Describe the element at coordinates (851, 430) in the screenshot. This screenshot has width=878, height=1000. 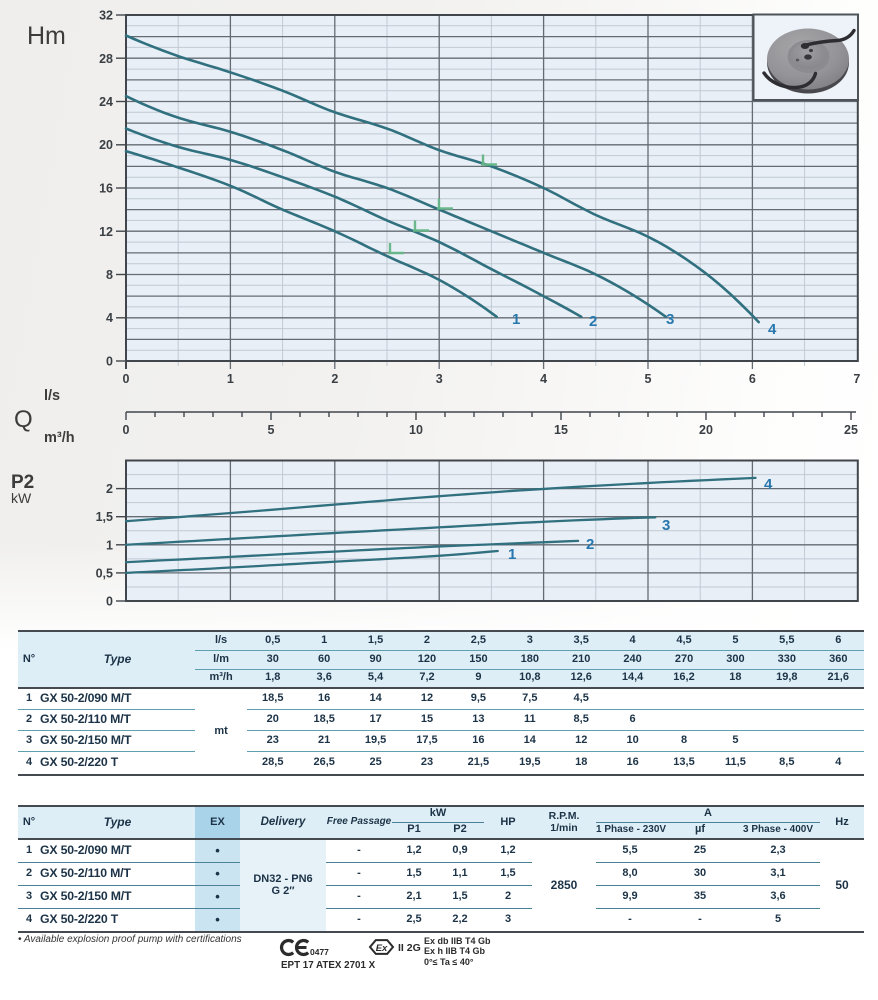
I see `svg-text: 25` at that location.